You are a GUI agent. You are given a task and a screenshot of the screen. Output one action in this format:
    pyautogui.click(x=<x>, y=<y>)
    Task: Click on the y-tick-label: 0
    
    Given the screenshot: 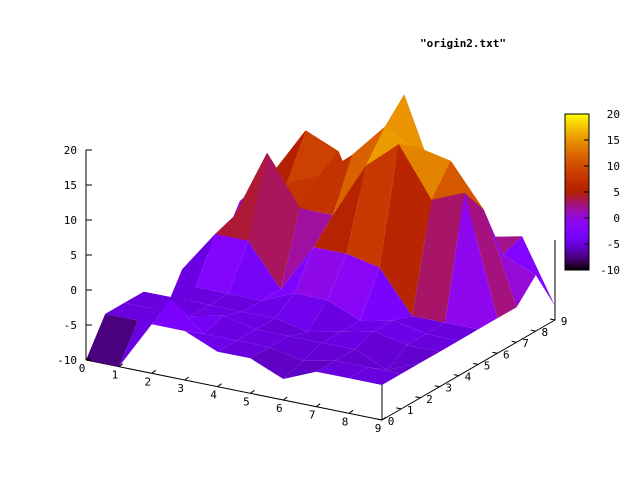 What is the action you would take?
    pyautogui.click(x=391, y=421)
    